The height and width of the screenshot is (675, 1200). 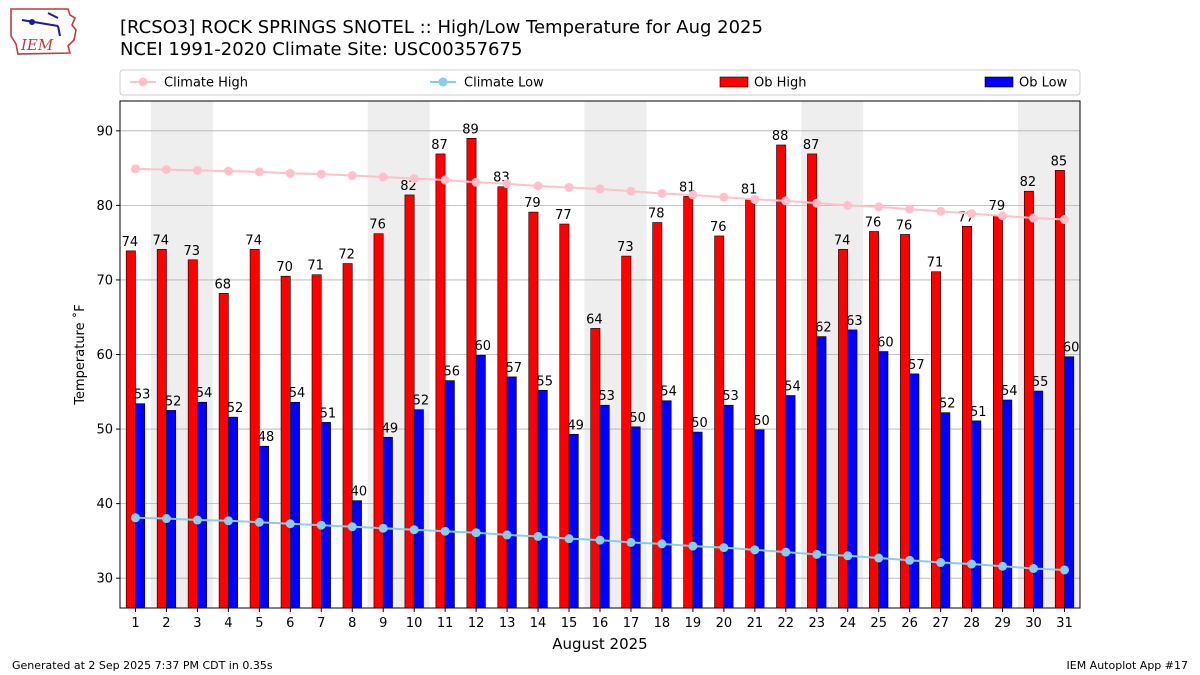 I want to click on ob-high-label: 79, so click(x=997, y=206).